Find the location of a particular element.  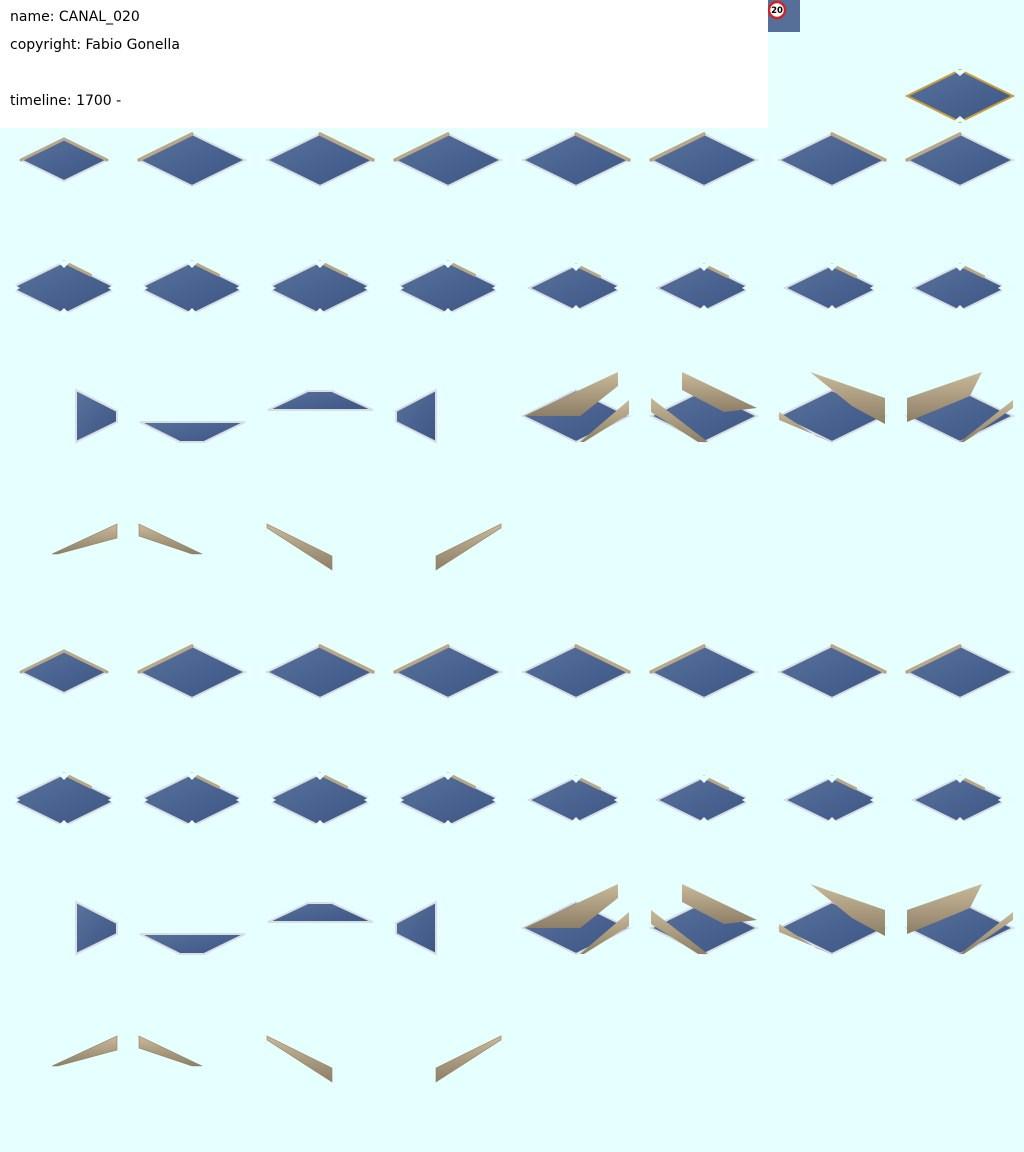

timeline-text: timeline: 1700 - is located at coordinates (66, 101).